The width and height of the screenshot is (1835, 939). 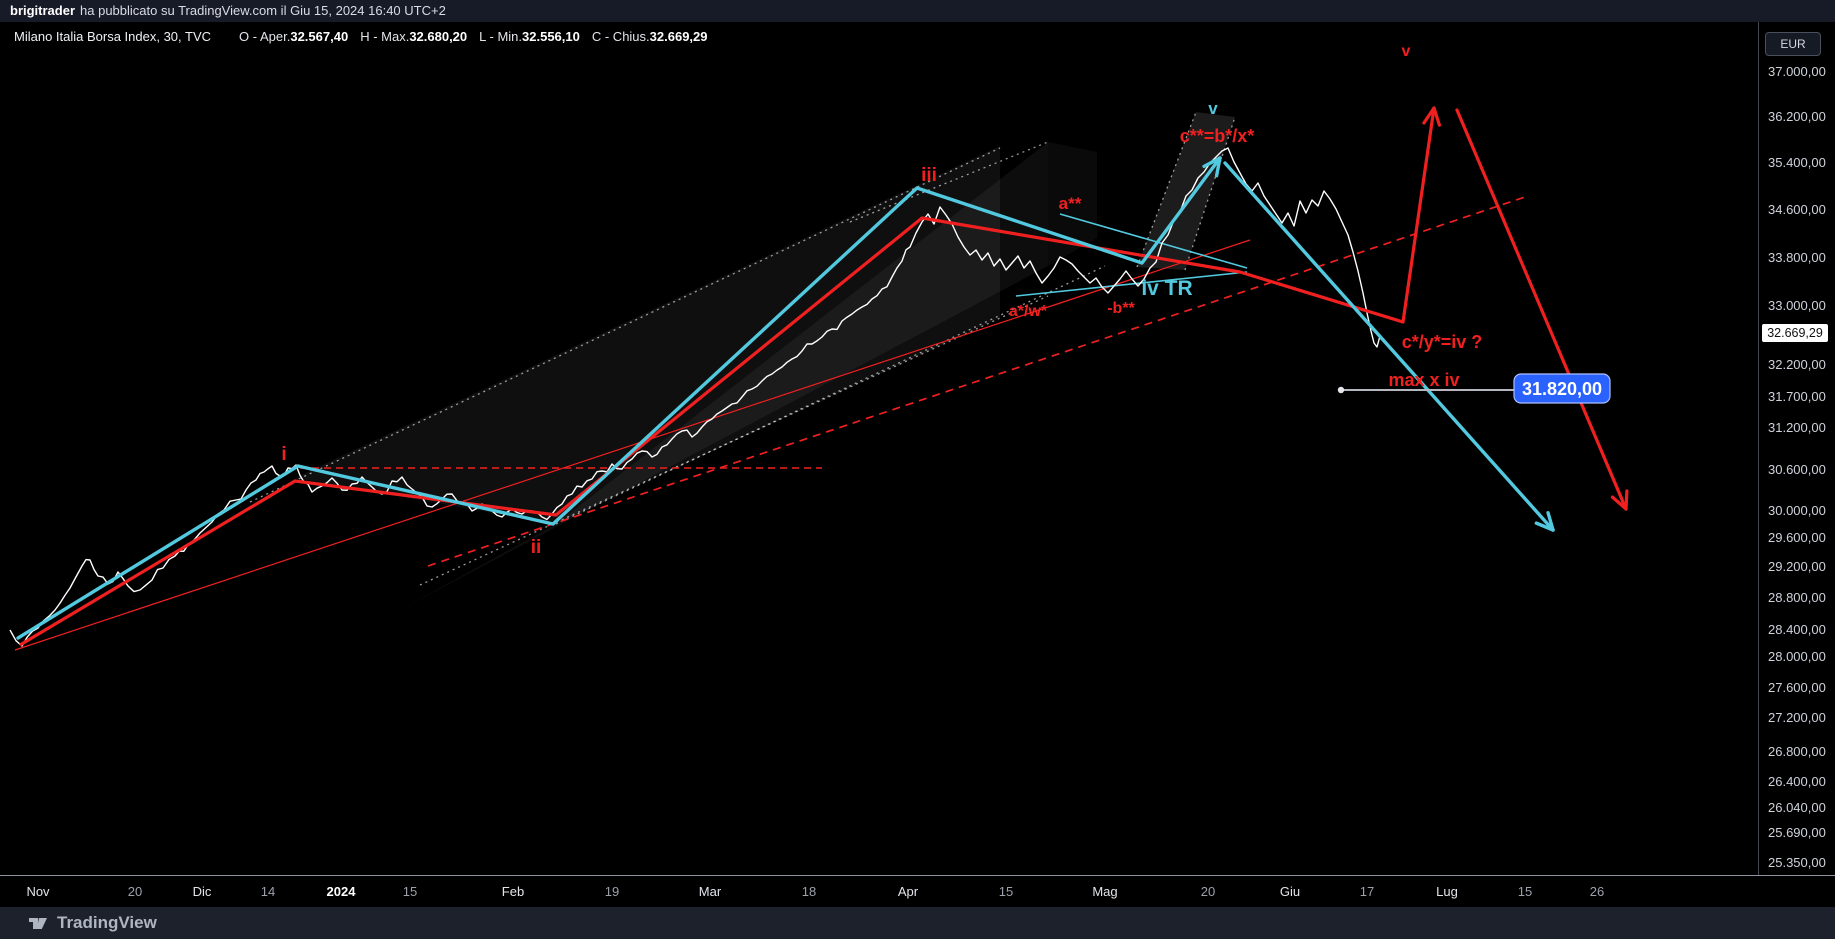 I want to click on price-tick: 30.000,00, so click(x=1797, y=510).